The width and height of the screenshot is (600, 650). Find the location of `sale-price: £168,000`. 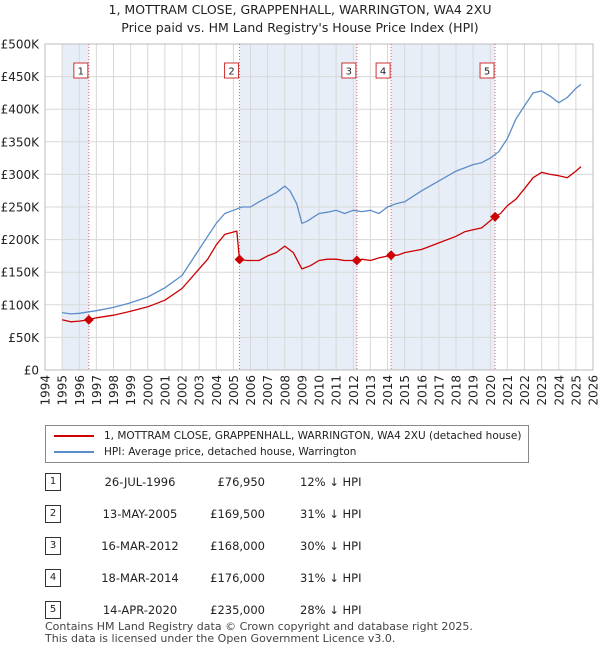

sale-price: £168,000 is located at coordinates (237, 546).